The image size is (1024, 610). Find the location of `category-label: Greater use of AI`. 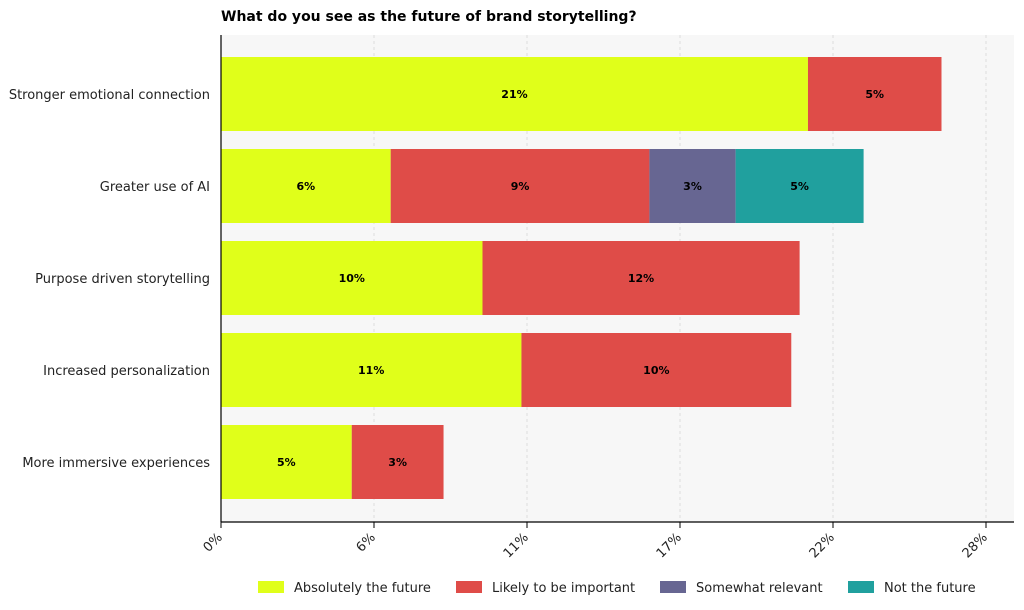

category-label: Greater use of AI is located at coordinates (155, 187).